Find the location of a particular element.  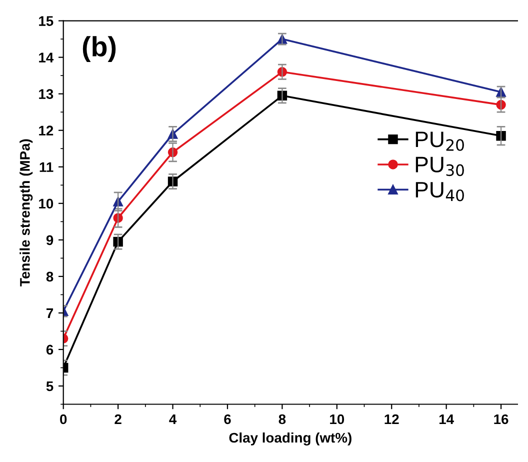

y-tick-label: 12 is located at coordinates (46, 131).